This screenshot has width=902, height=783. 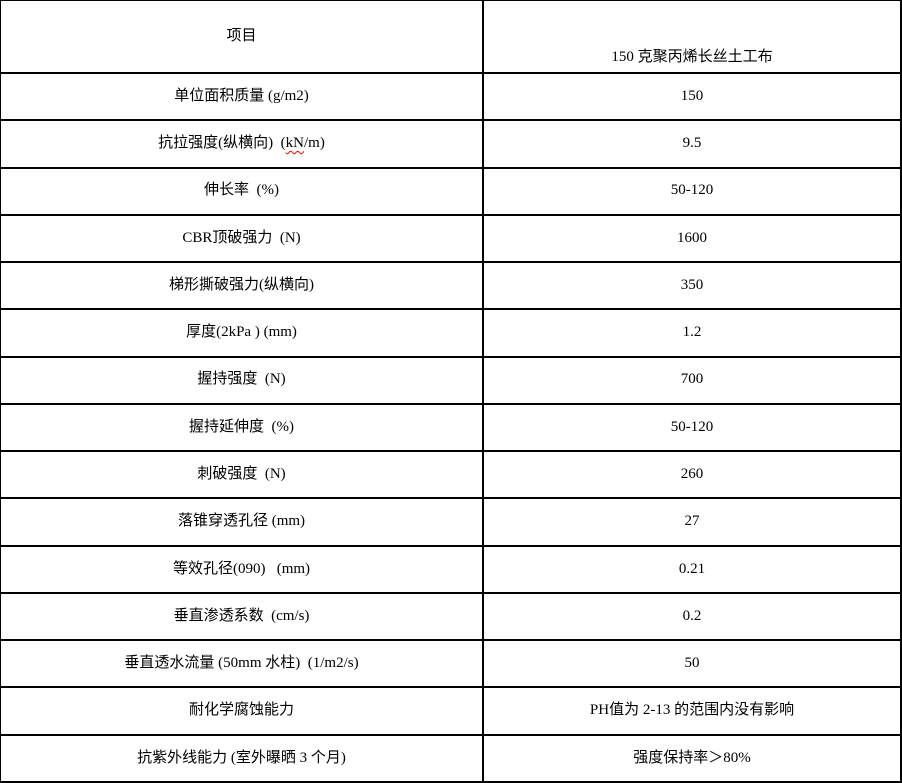 I want to click on row-label: 单位面积质量 (g/m2), so click(x=241, y=95).